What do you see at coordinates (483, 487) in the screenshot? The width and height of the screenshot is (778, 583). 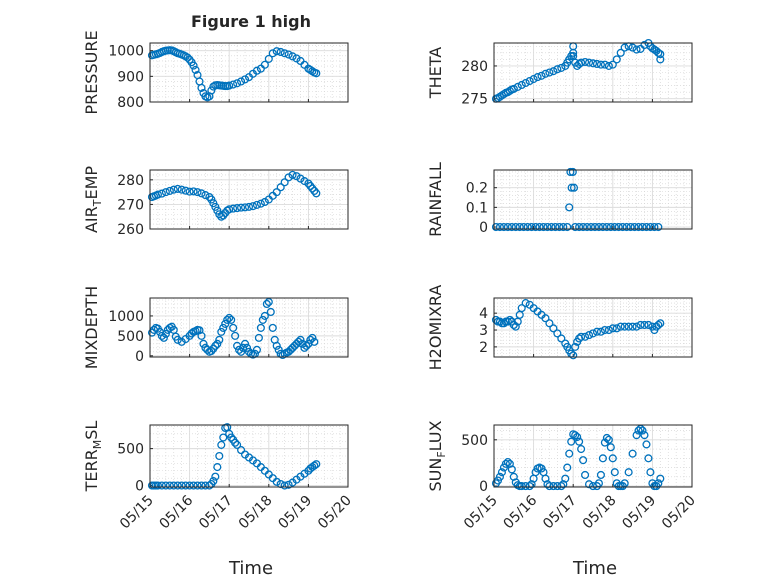 I see `y-tick-label: 0` at bounding box center [483, 487].